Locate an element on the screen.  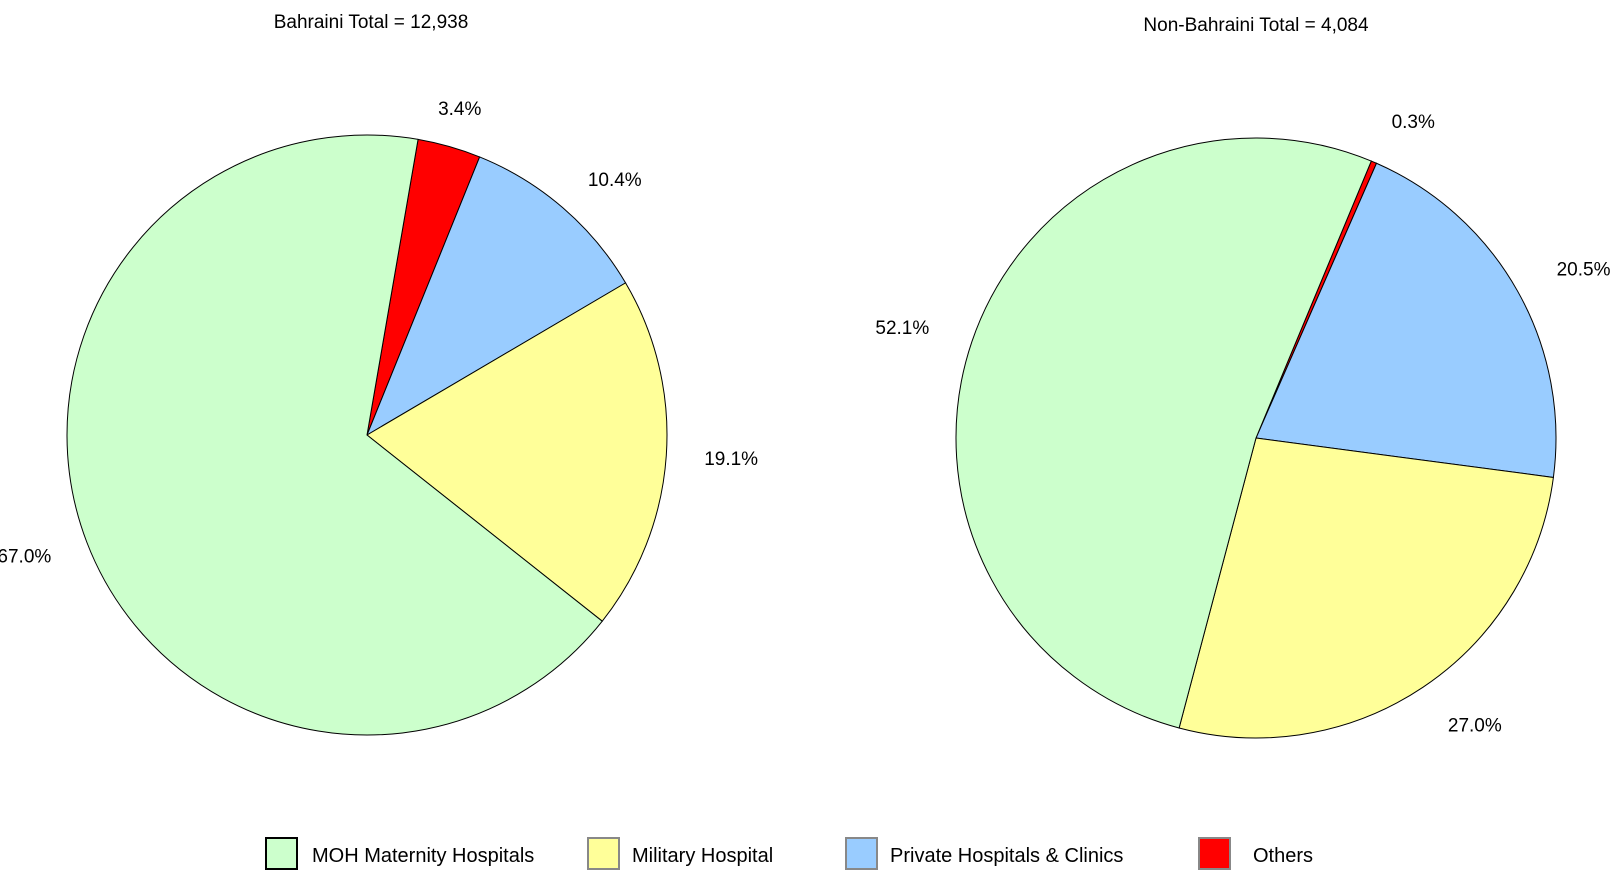
slice-label: 3.4% is located at coordinates (459, 109).